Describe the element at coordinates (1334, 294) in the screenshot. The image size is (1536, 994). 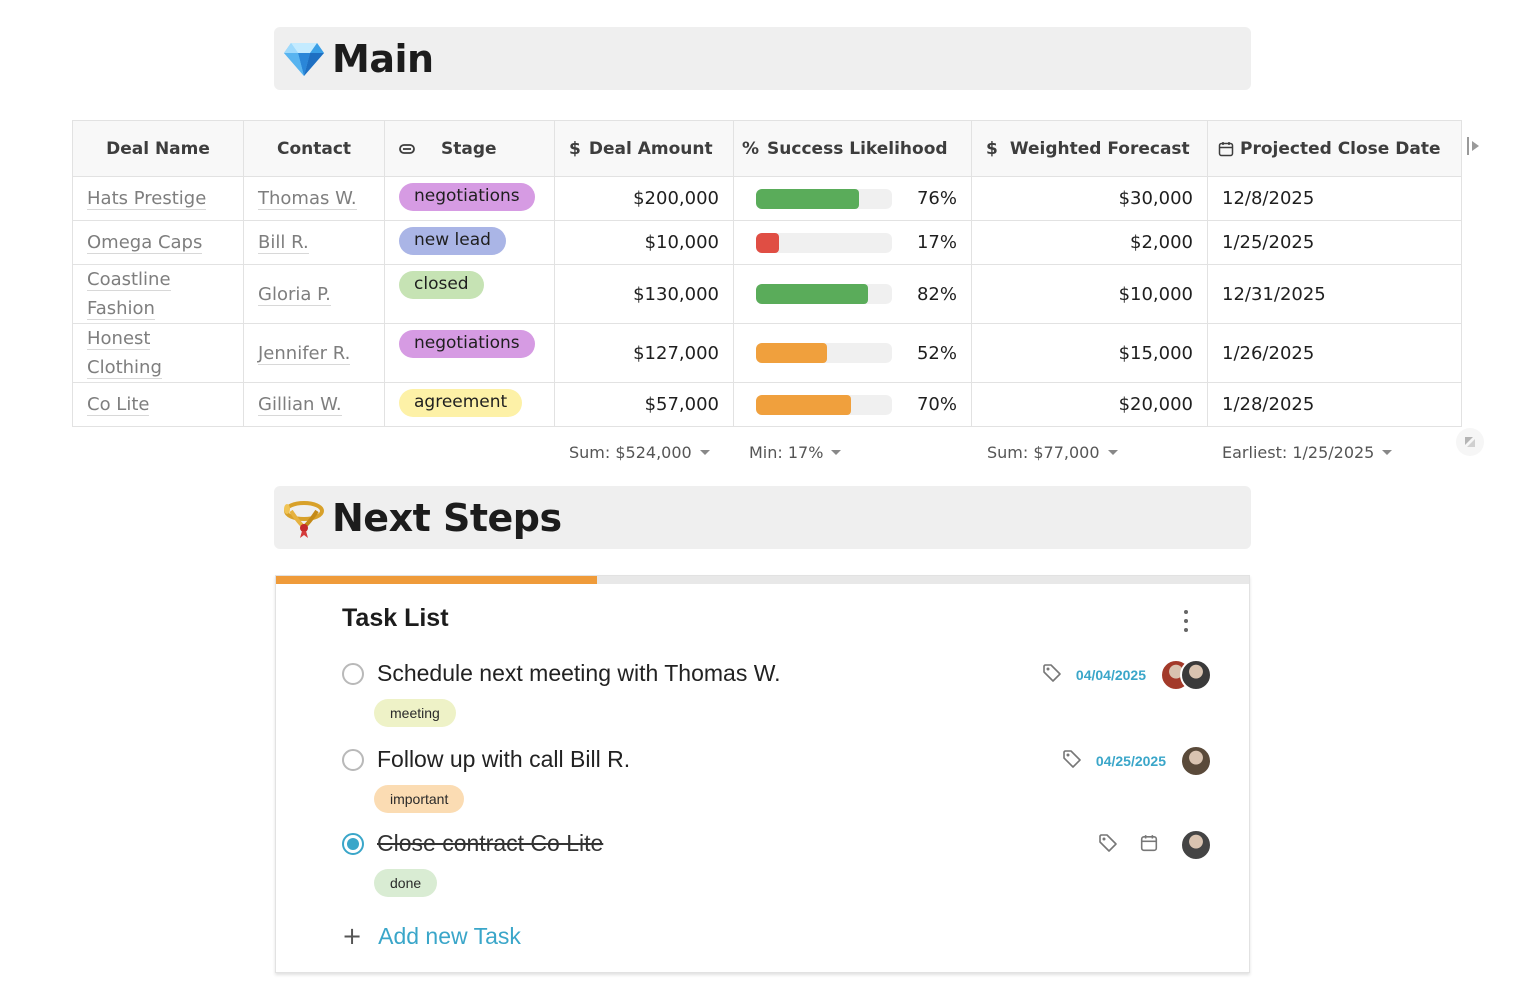
I see `cell-projected-close-date: 12/31/2025` at that location.